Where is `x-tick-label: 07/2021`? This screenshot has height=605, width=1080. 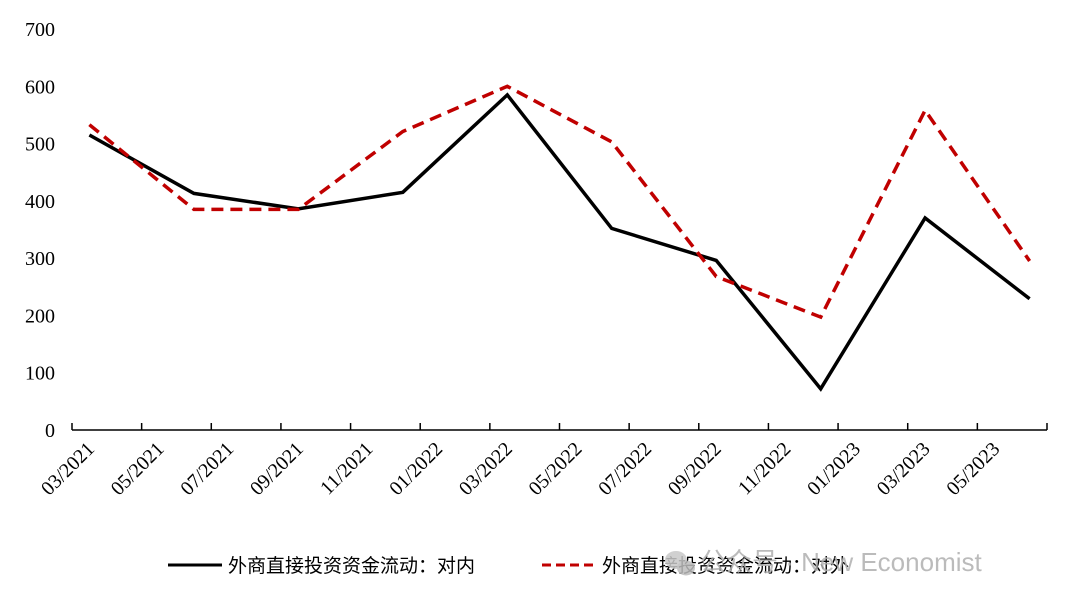
x-tick-label: 07/2021 is located at coordinates (207, 469).